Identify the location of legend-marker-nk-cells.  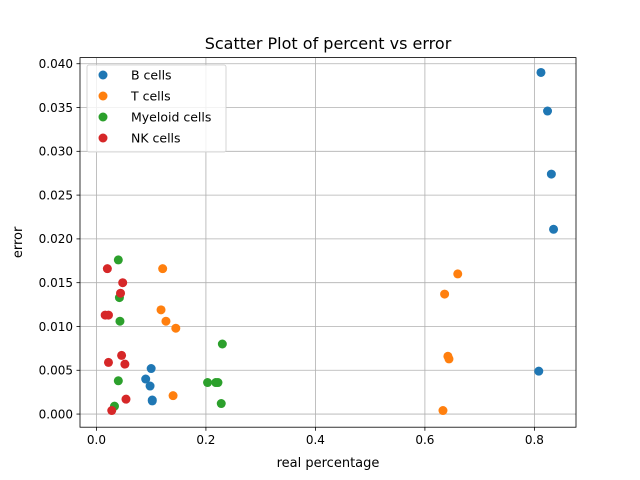
(103, 138).